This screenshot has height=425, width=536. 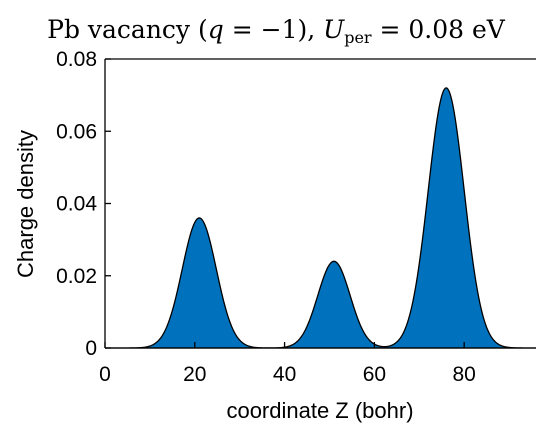 I want to click on title-u-sub: per, so click(x=358, y=37).